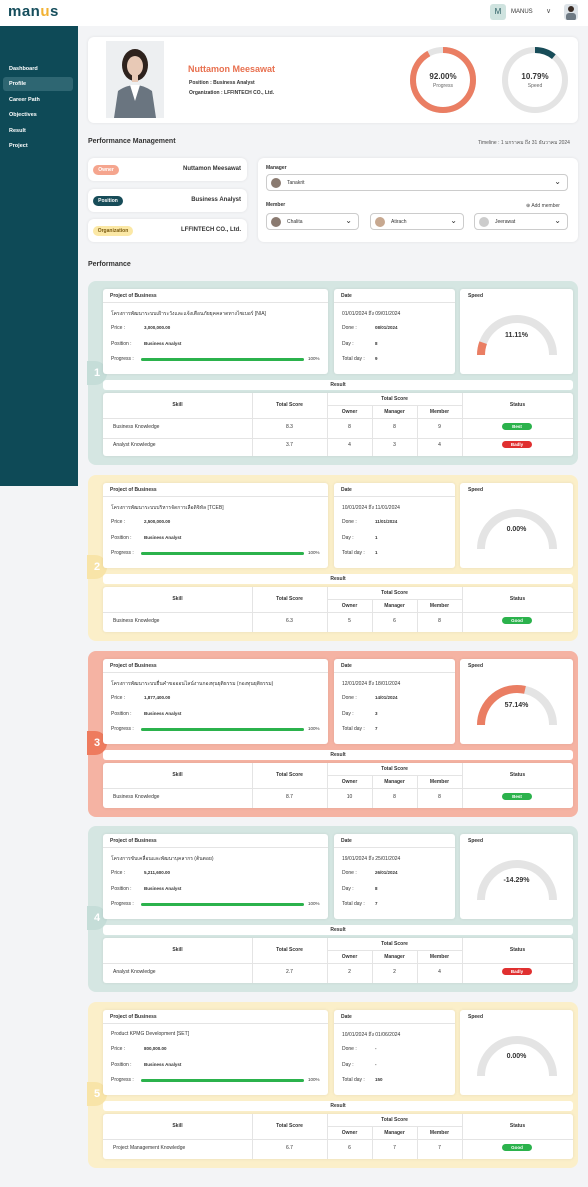  I want to click on member-select-1: Chalita ⌄, so click(312, 221).